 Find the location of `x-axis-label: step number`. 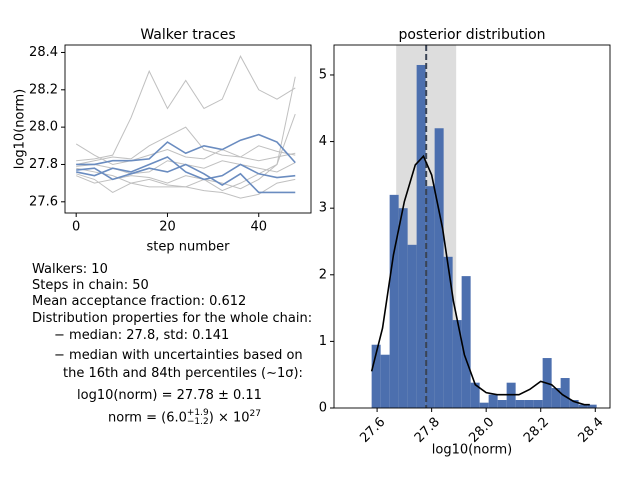

x-axis-label: step number is located at coordinates (189, 247).